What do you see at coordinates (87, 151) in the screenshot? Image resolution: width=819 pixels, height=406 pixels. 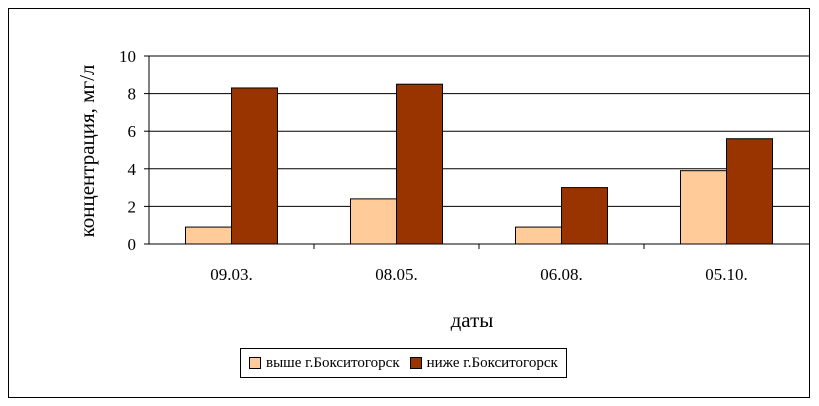 I see `y-axis-label: концентрация, мг/л` at bounding box center [87, 151].